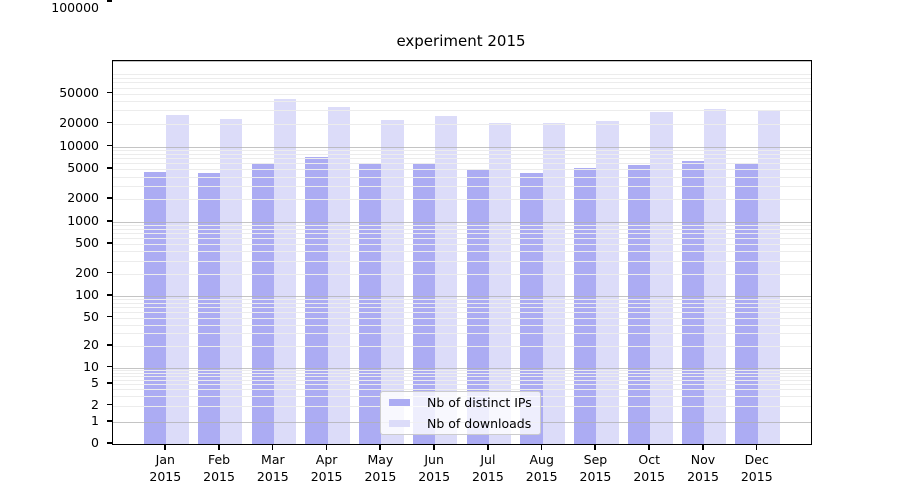  What do you see at coordinates (488, 468) in the screenshot?
I see `x-tick-label-jul-2015: Jul 2015` at bounding box center [488, 468].